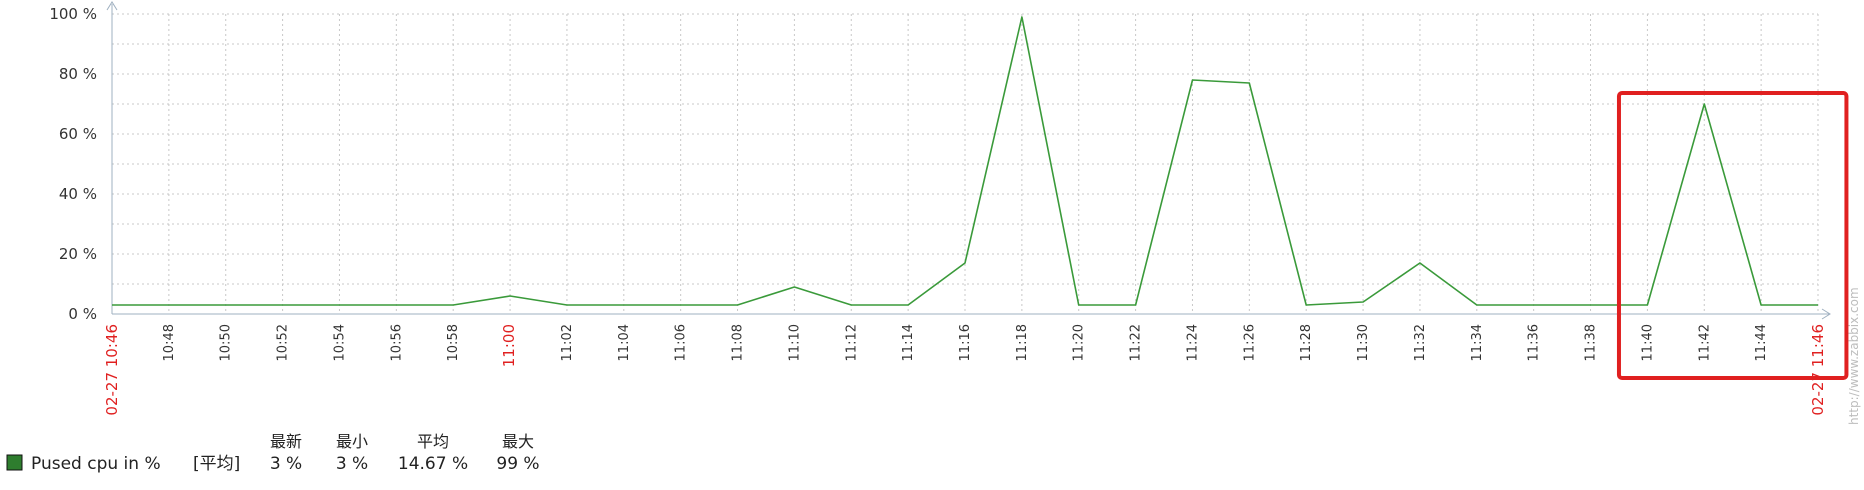  What do you see at coordinates (78, 254) in the screenshot?
I see `y-tick-label: 20 %` at bounding box center [78, 254].